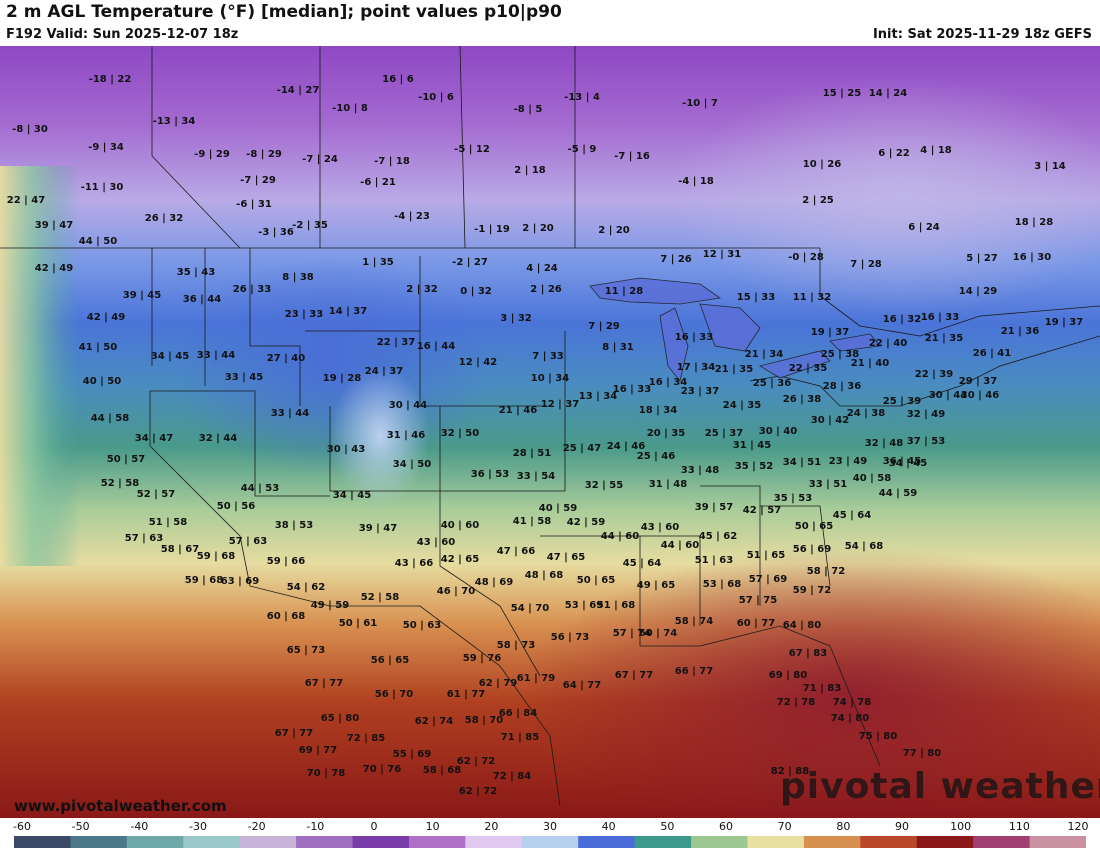 Image resolution: width=1100 pixels, height=850 pixels. Describe the element at coordinates (667, 826) in the screenshot. I see `colorbar-tick-label: 50` at that location.